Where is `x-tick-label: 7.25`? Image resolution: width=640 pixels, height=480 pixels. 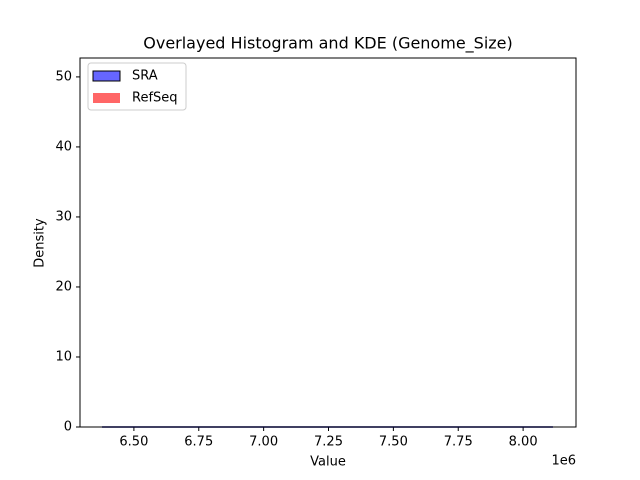 x-tick-label: 7.25 is located at coordinates (328, 442).